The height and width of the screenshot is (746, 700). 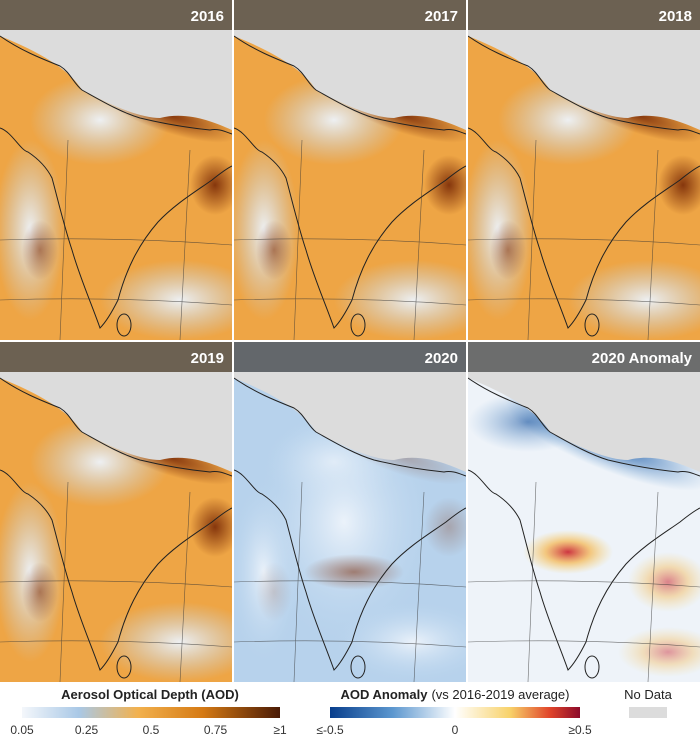 What do you see at coordinates (330, 730) in the screenshot?
I see `anomaly-tick-label: ≤-0.5` at bounding box center [330, 730].